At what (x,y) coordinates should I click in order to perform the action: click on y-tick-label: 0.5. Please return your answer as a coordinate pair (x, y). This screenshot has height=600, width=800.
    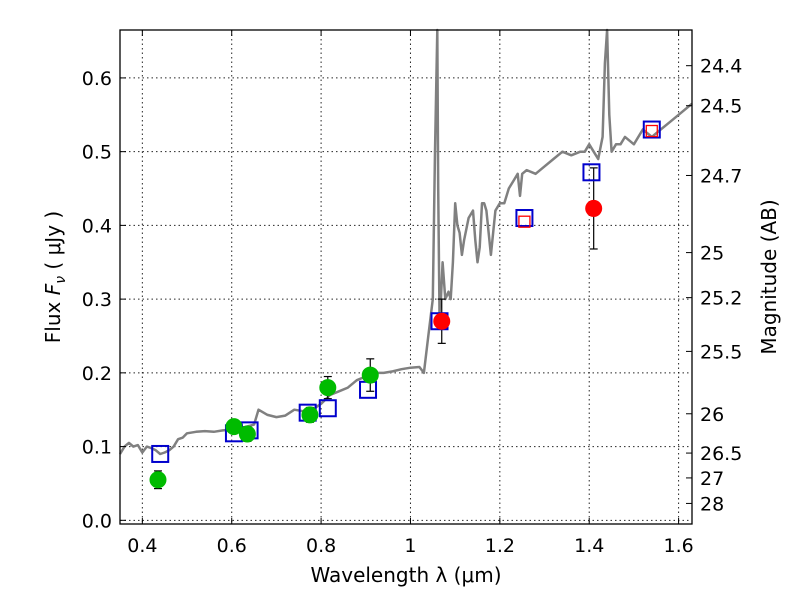
    Looking at the image, I should click on (97, 153).